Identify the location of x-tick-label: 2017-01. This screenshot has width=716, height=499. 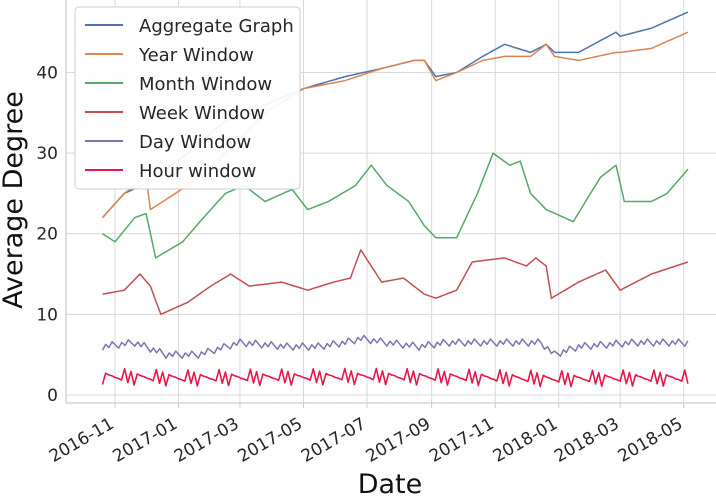
(145, 440).